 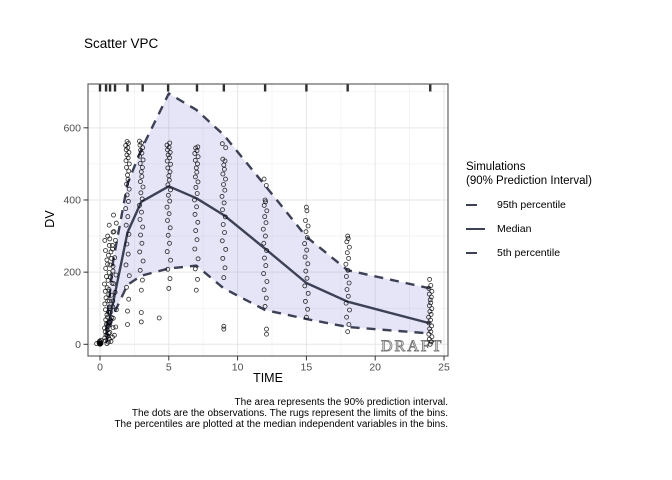 What do you see at coordinates (529, 229) in the screenshot?
I see `legend-item-median: Median` at bounding box center [529, 229].